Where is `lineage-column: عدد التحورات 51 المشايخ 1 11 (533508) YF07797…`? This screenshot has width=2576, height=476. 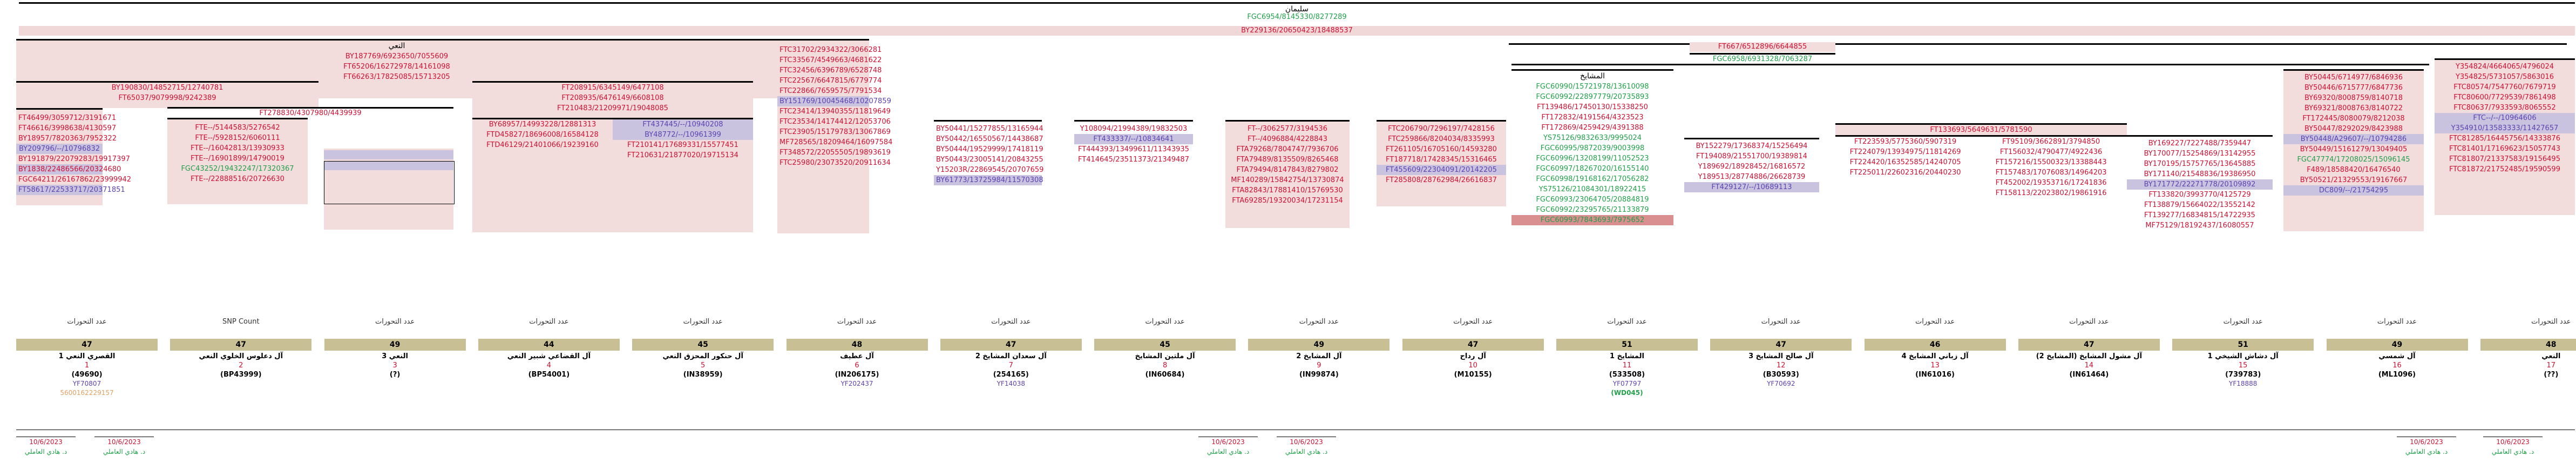 lineage-column: عدد التحورات 51 المشايخ 1 11 (533508) YF07797… is located at coordinates (1627, 357).